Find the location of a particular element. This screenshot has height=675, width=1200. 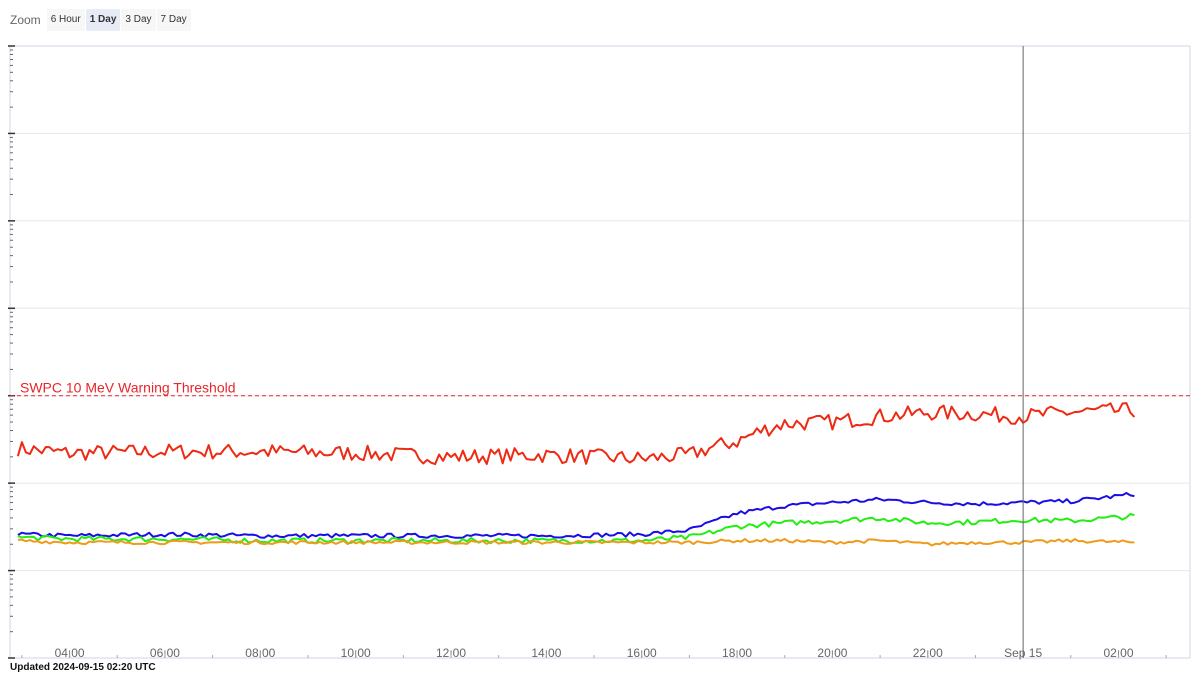

updated-timestamp: Updated 2024-09-15 02:20 UTC is located at coordinates (83, 667).